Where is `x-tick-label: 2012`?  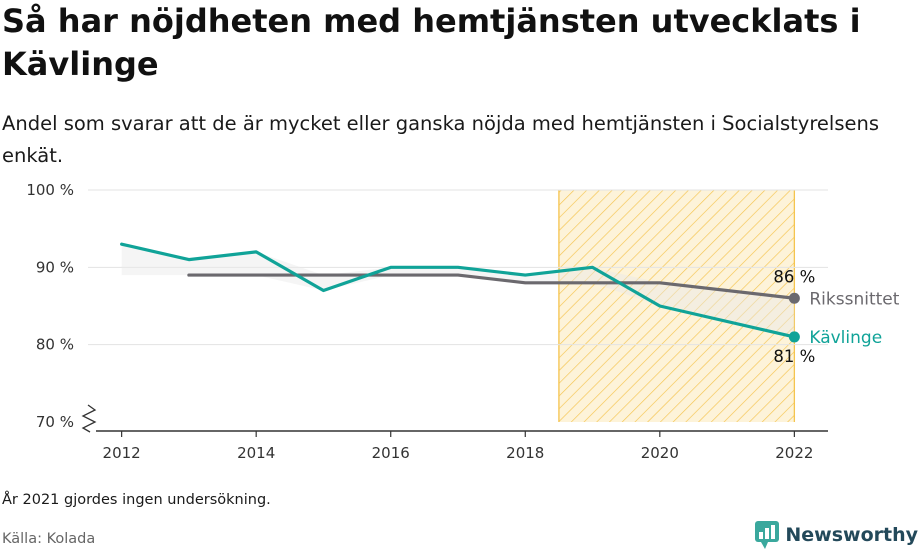 x-tick-label: 2012 is located at coordinates (122, 453).